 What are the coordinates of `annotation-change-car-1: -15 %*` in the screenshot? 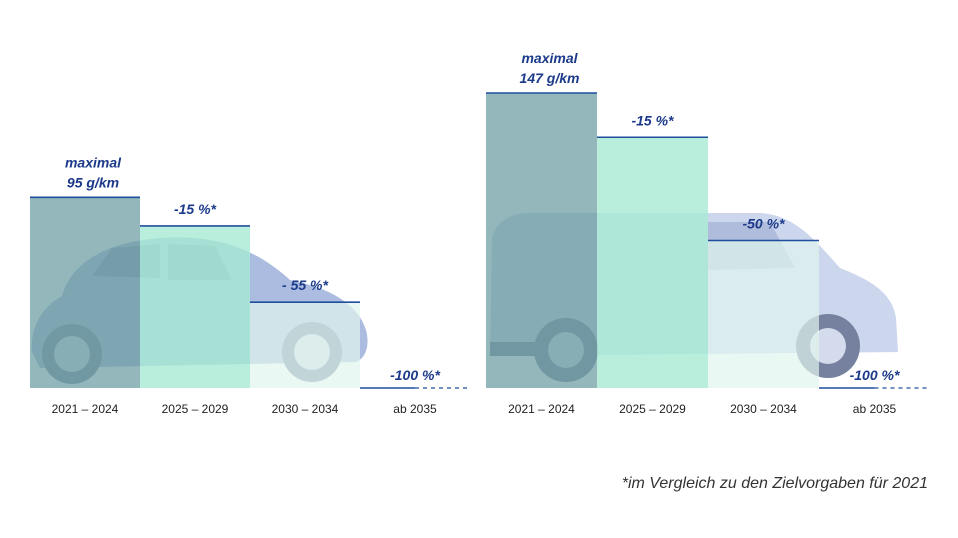 It's located at (195, 209).